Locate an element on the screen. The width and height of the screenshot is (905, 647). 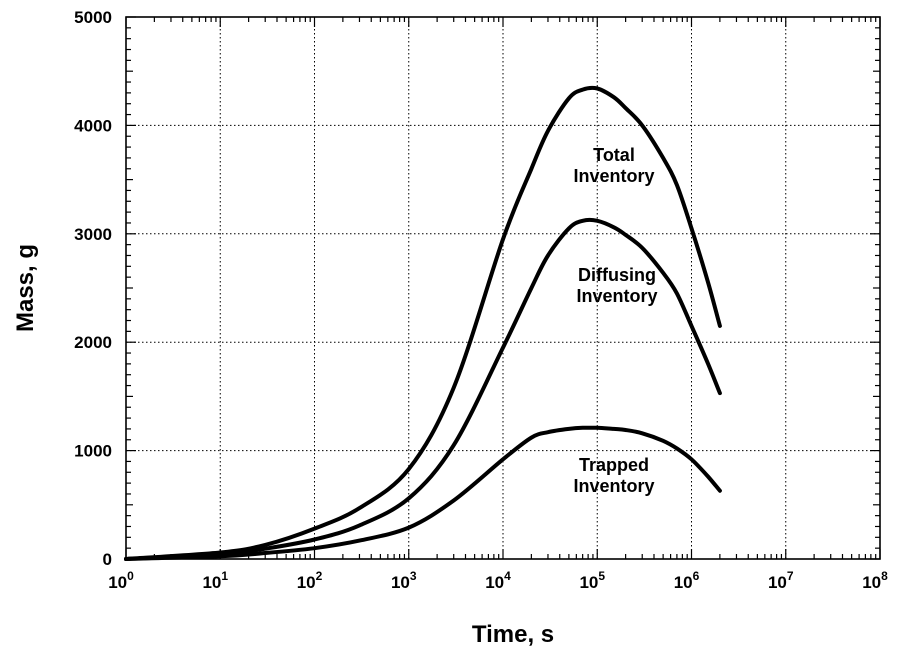
trapped-inventory-label: Inventory is located at coordinates (613, 486).